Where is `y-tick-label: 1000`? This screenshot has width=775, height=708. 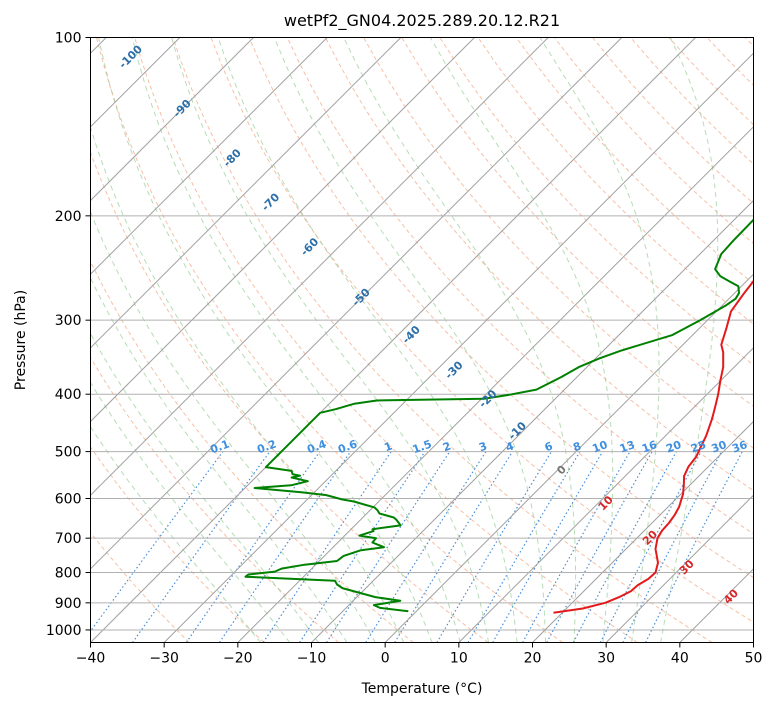
y-tick-label: 1000 is located at coordinates (64, 631).